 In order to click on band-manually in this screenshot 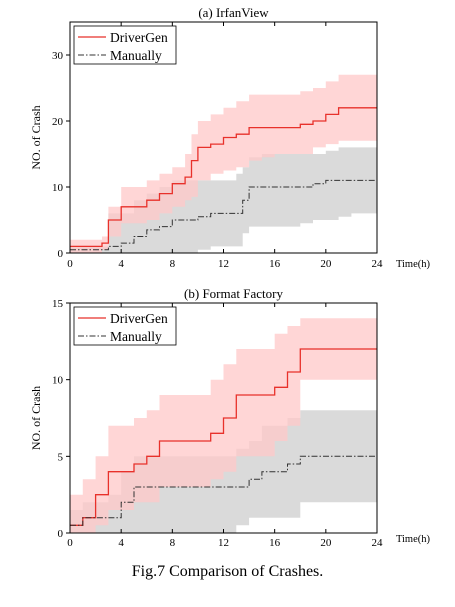, I will do `click(223, 196)`.